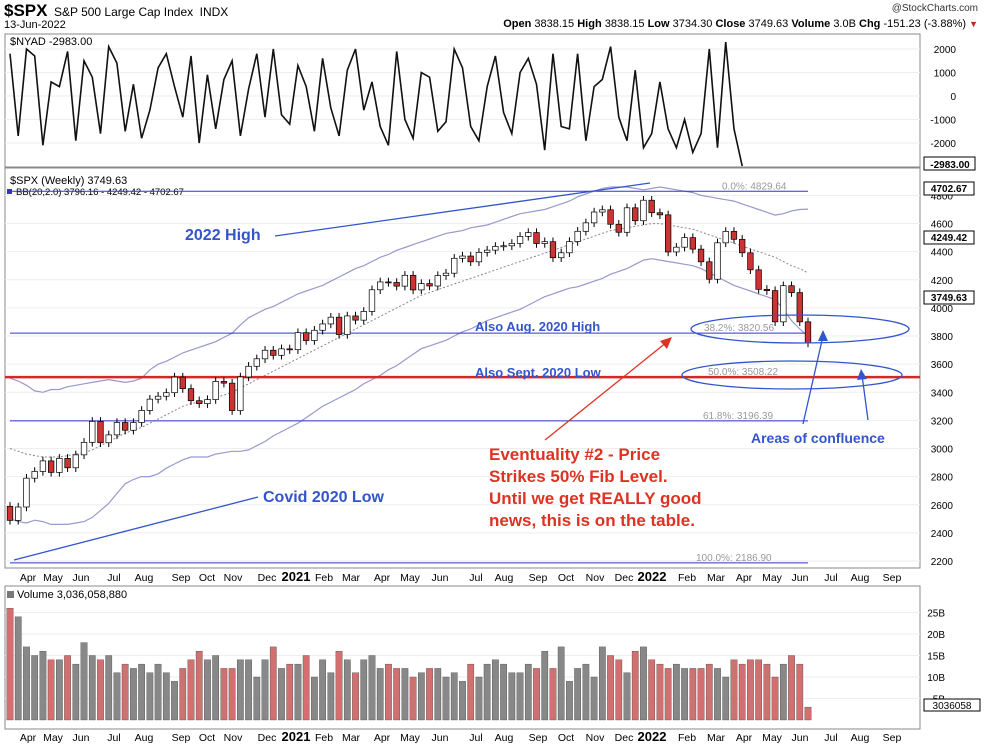 This screenshot has height=747, width=984. What do you see at coordinates (936, 657) in the screenshot?
I see `volume-tick-label: 15B` at bounding box center [936, 657].